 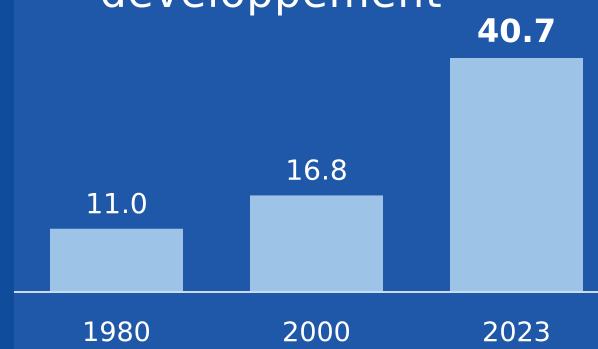 I want to click on value-label-1980: 11.0, so click(x=116, y=203).